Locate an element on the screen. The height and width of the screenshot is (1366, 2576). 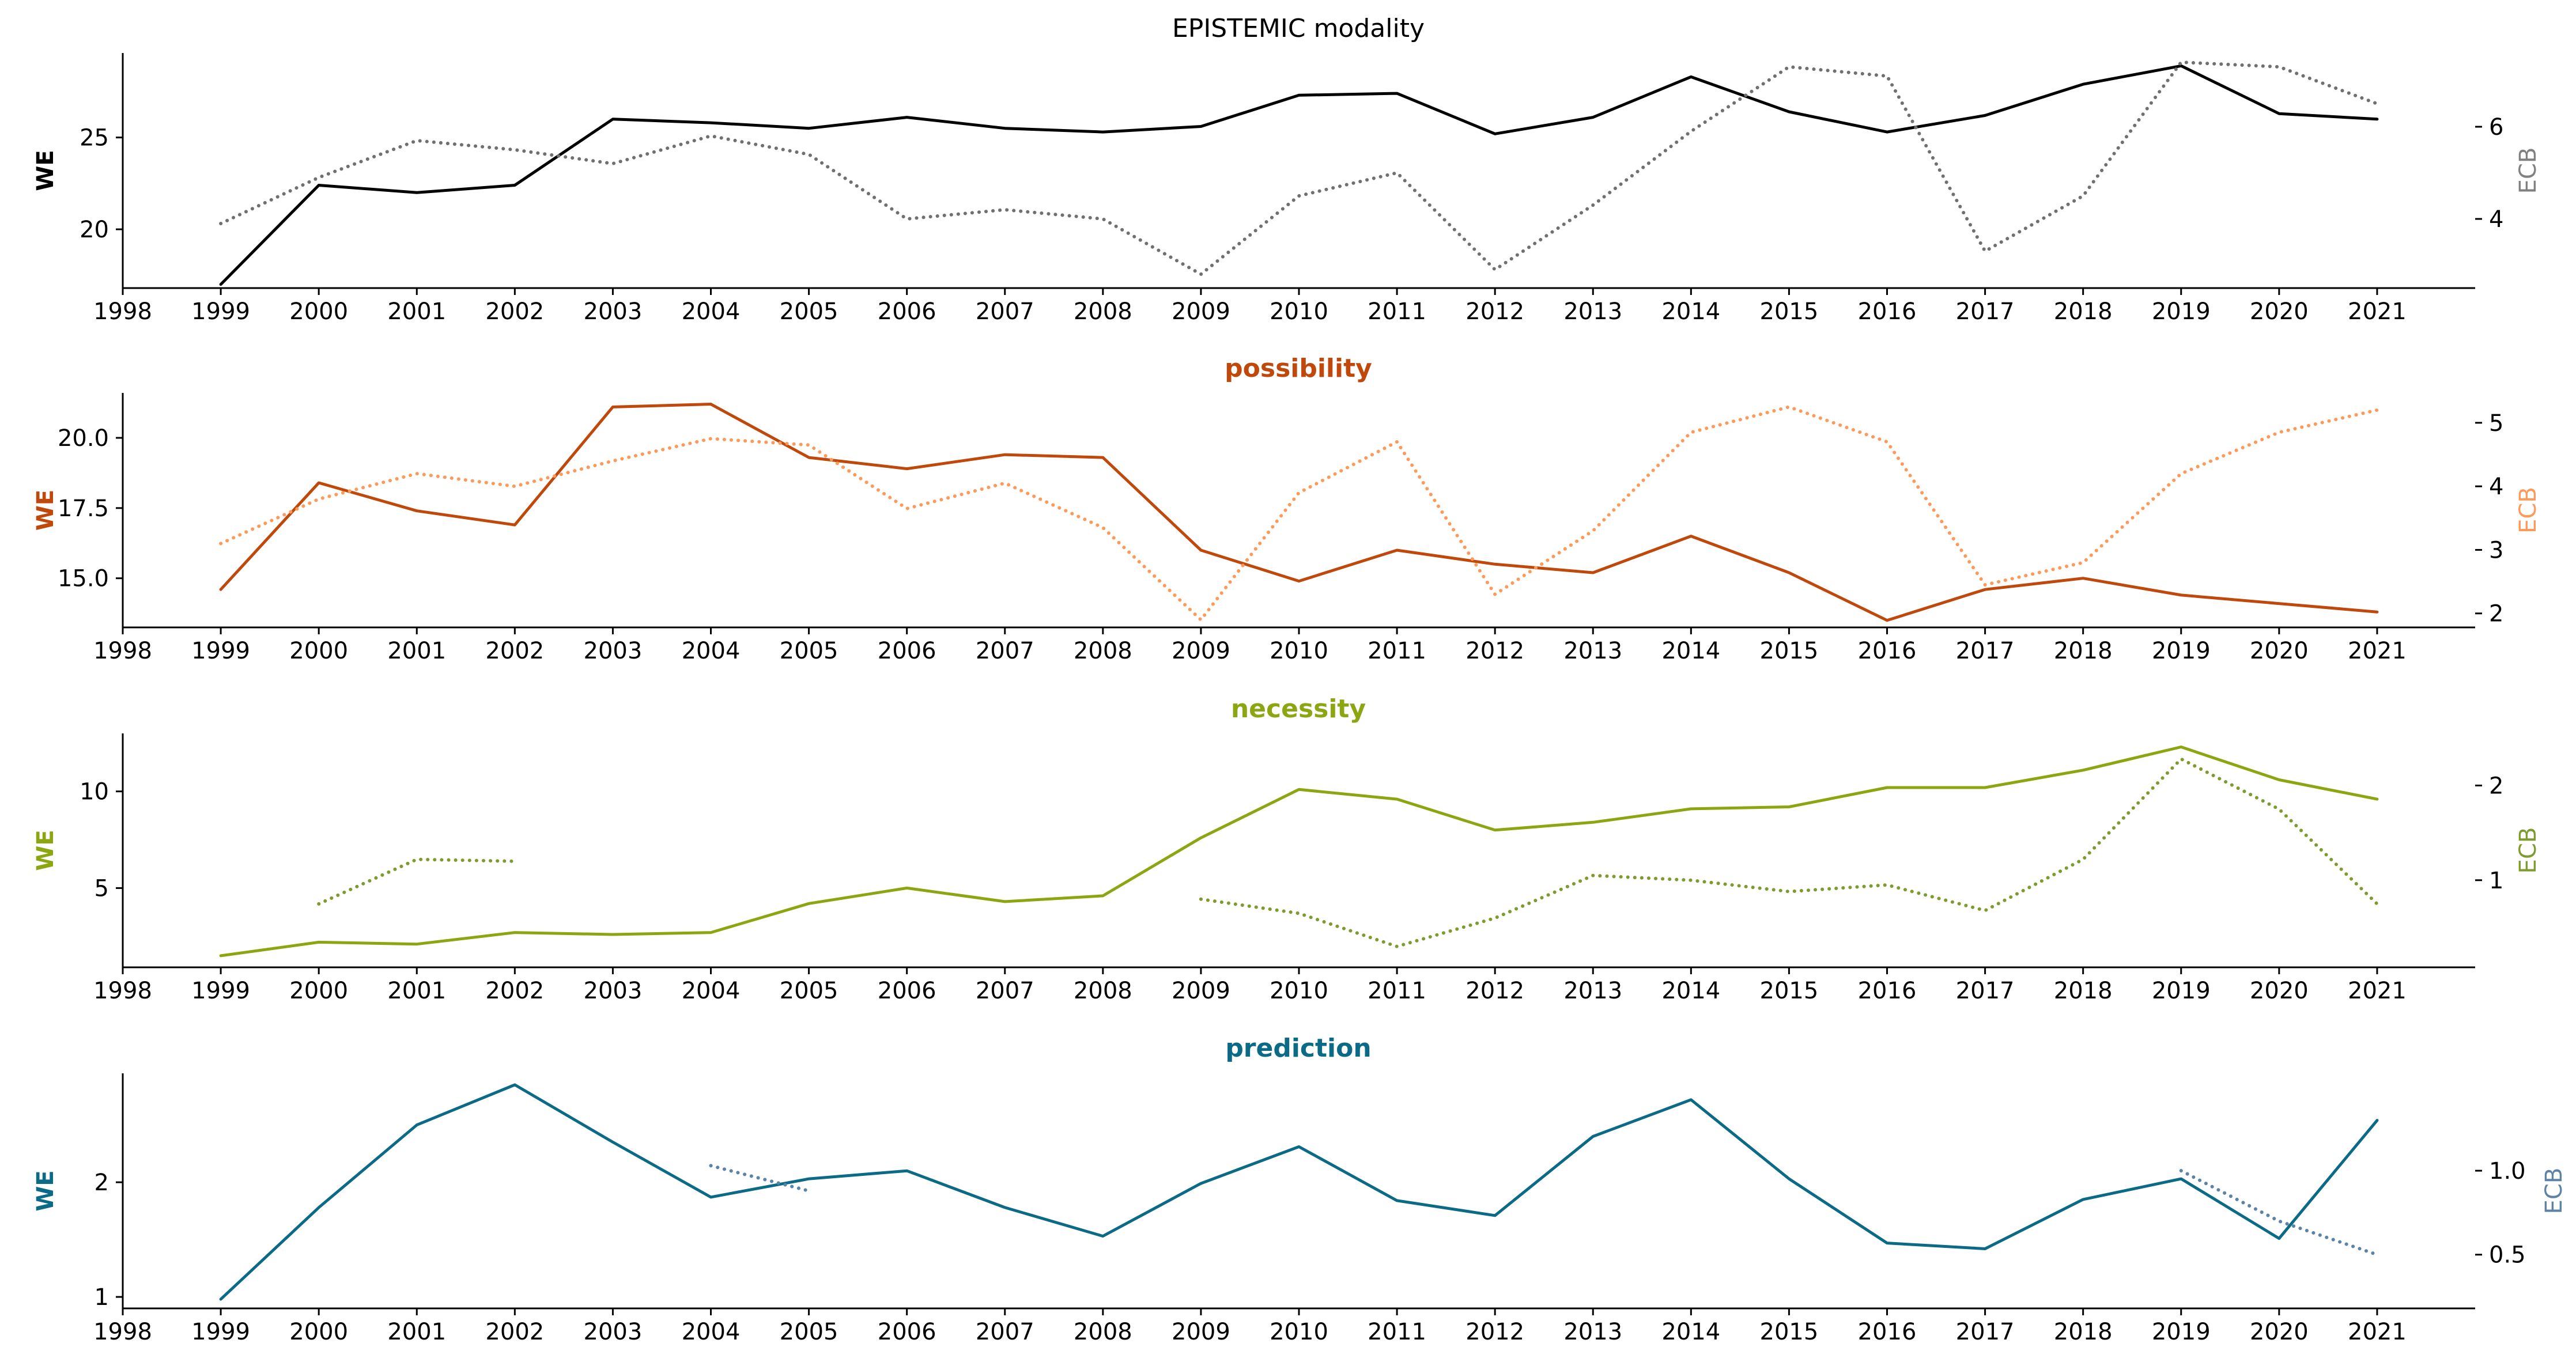
x-tick-label: 2021 is located at coordinates (2377, 651).